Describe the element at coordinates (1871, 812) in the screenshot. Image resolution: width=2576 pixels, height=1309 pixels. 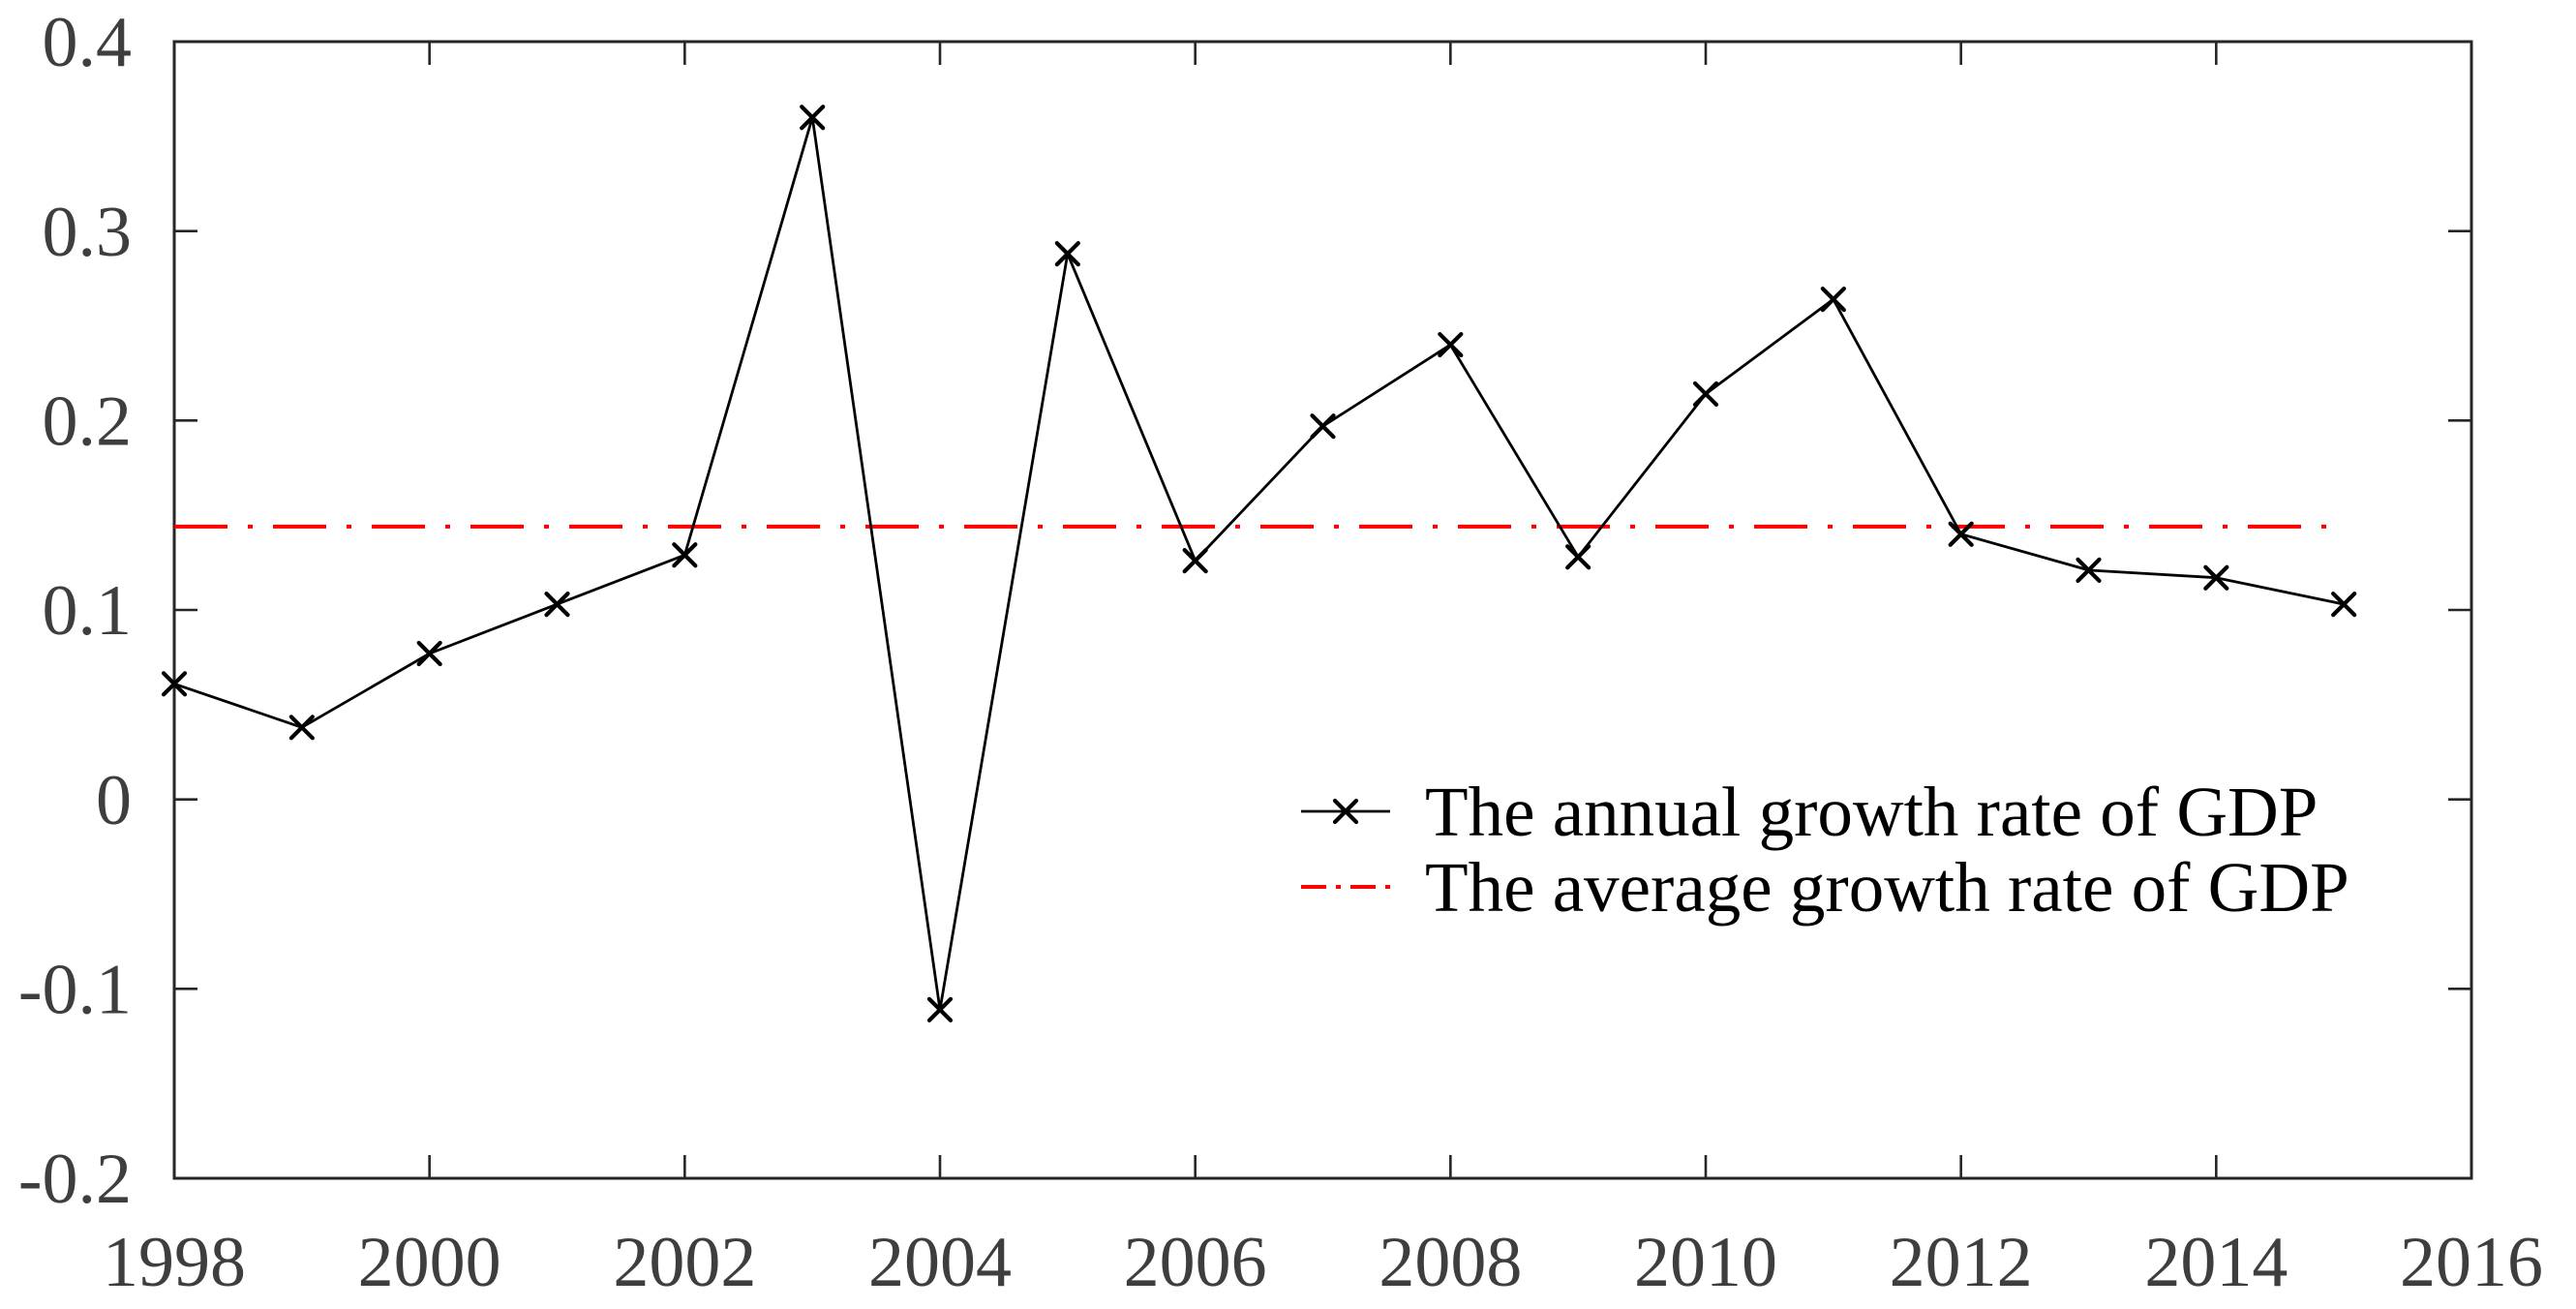
I see `legend-label-annual: The annual growth rate of GDP` at that location.